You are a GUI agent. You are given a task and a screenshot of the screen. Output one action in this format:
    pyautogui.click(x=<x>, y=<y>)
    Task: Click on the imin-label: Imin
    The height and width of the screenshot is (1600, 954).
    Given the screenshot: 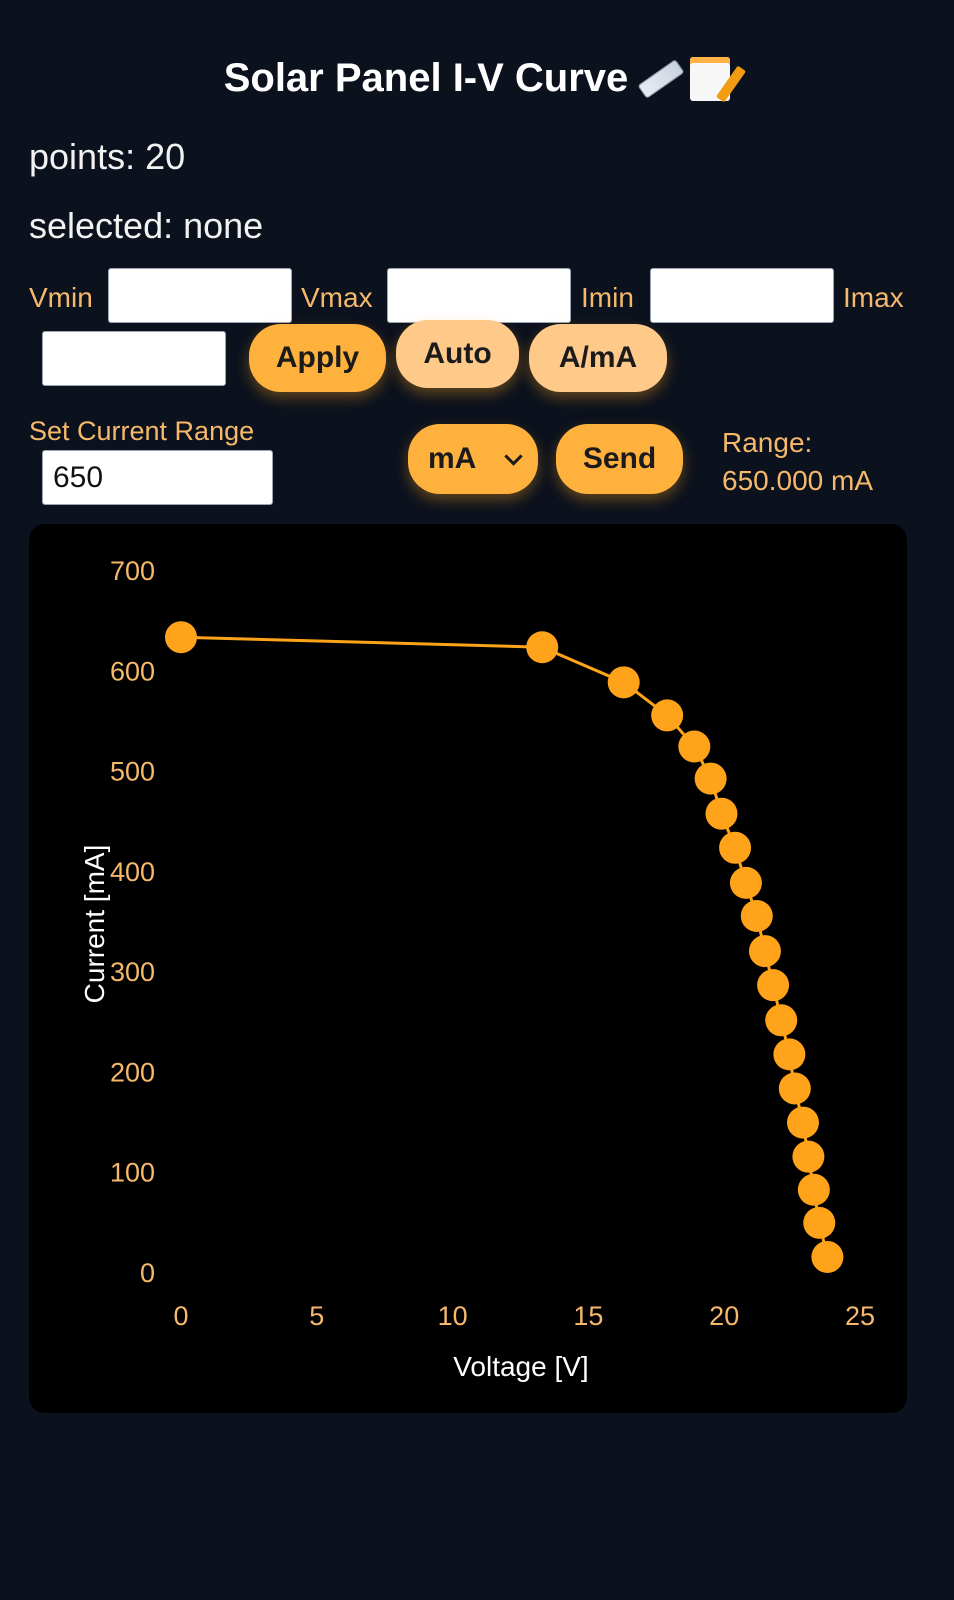 What is the action you would take?
    pyautogui.click(x=607, y=297)
    